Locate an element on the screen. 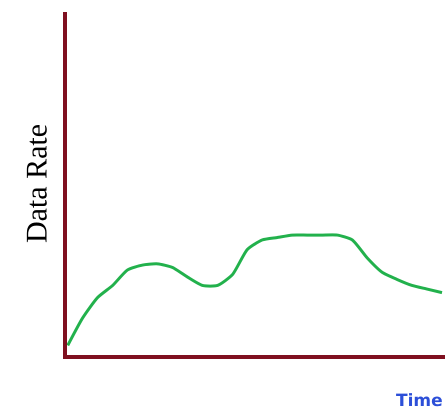 The image size is (447, 412). x-axis-title: Time is located at coordinates (419, 401).